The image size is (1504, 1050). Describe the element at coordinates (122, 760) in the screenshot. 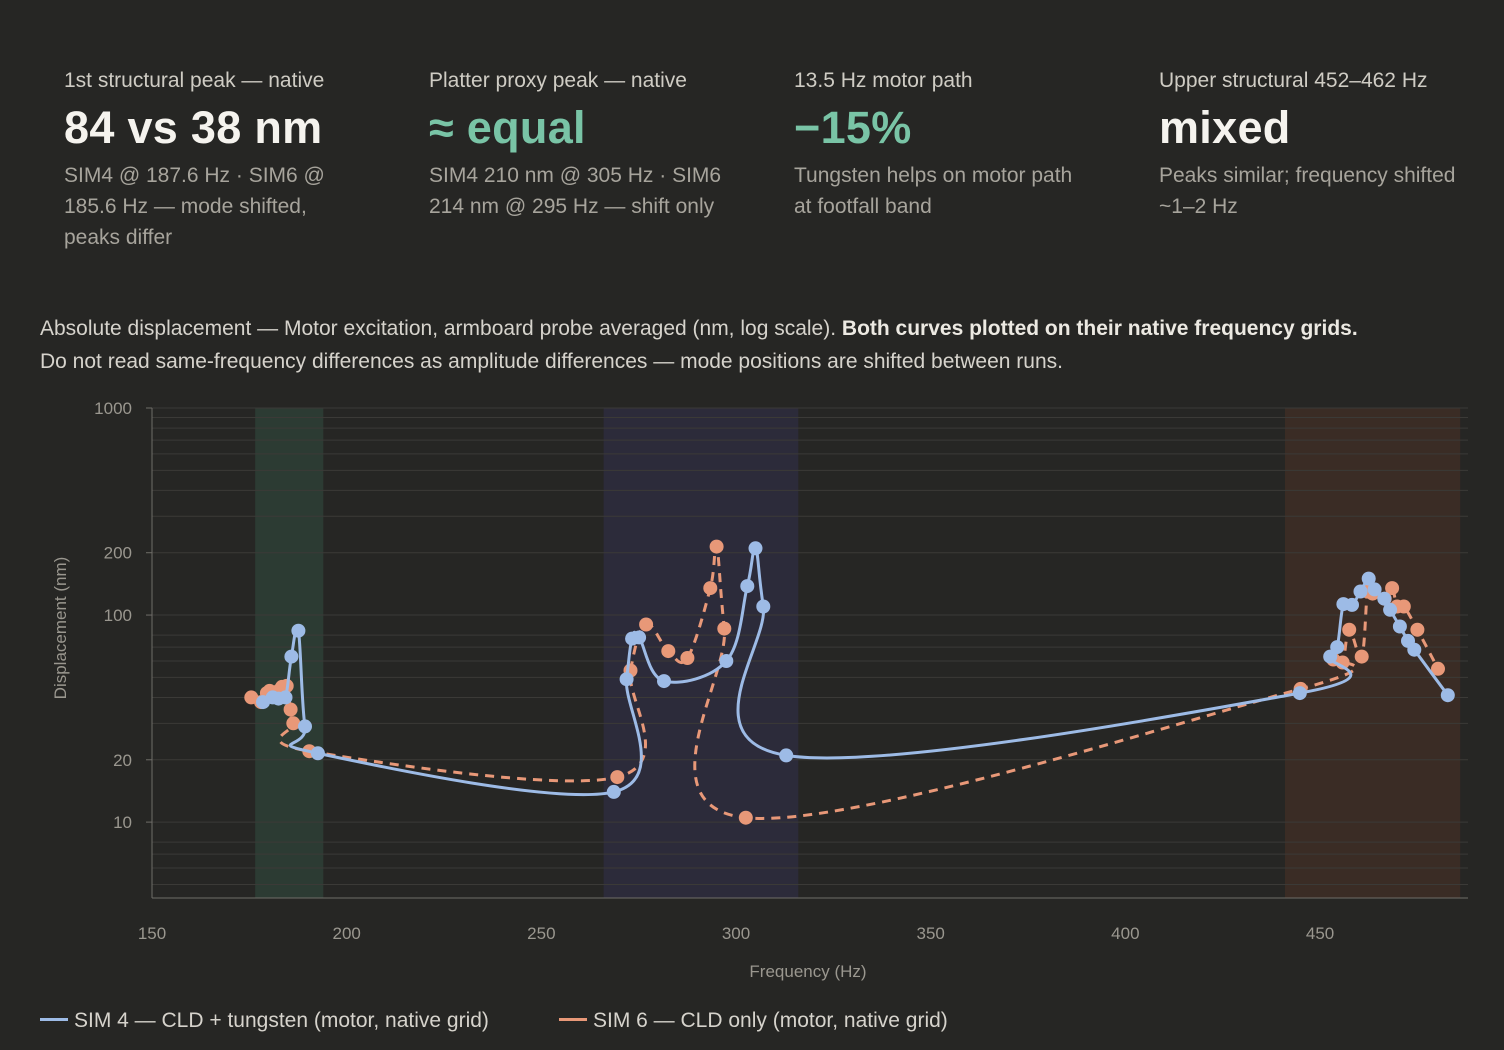

I see `y-tick-label: 20` at that location.